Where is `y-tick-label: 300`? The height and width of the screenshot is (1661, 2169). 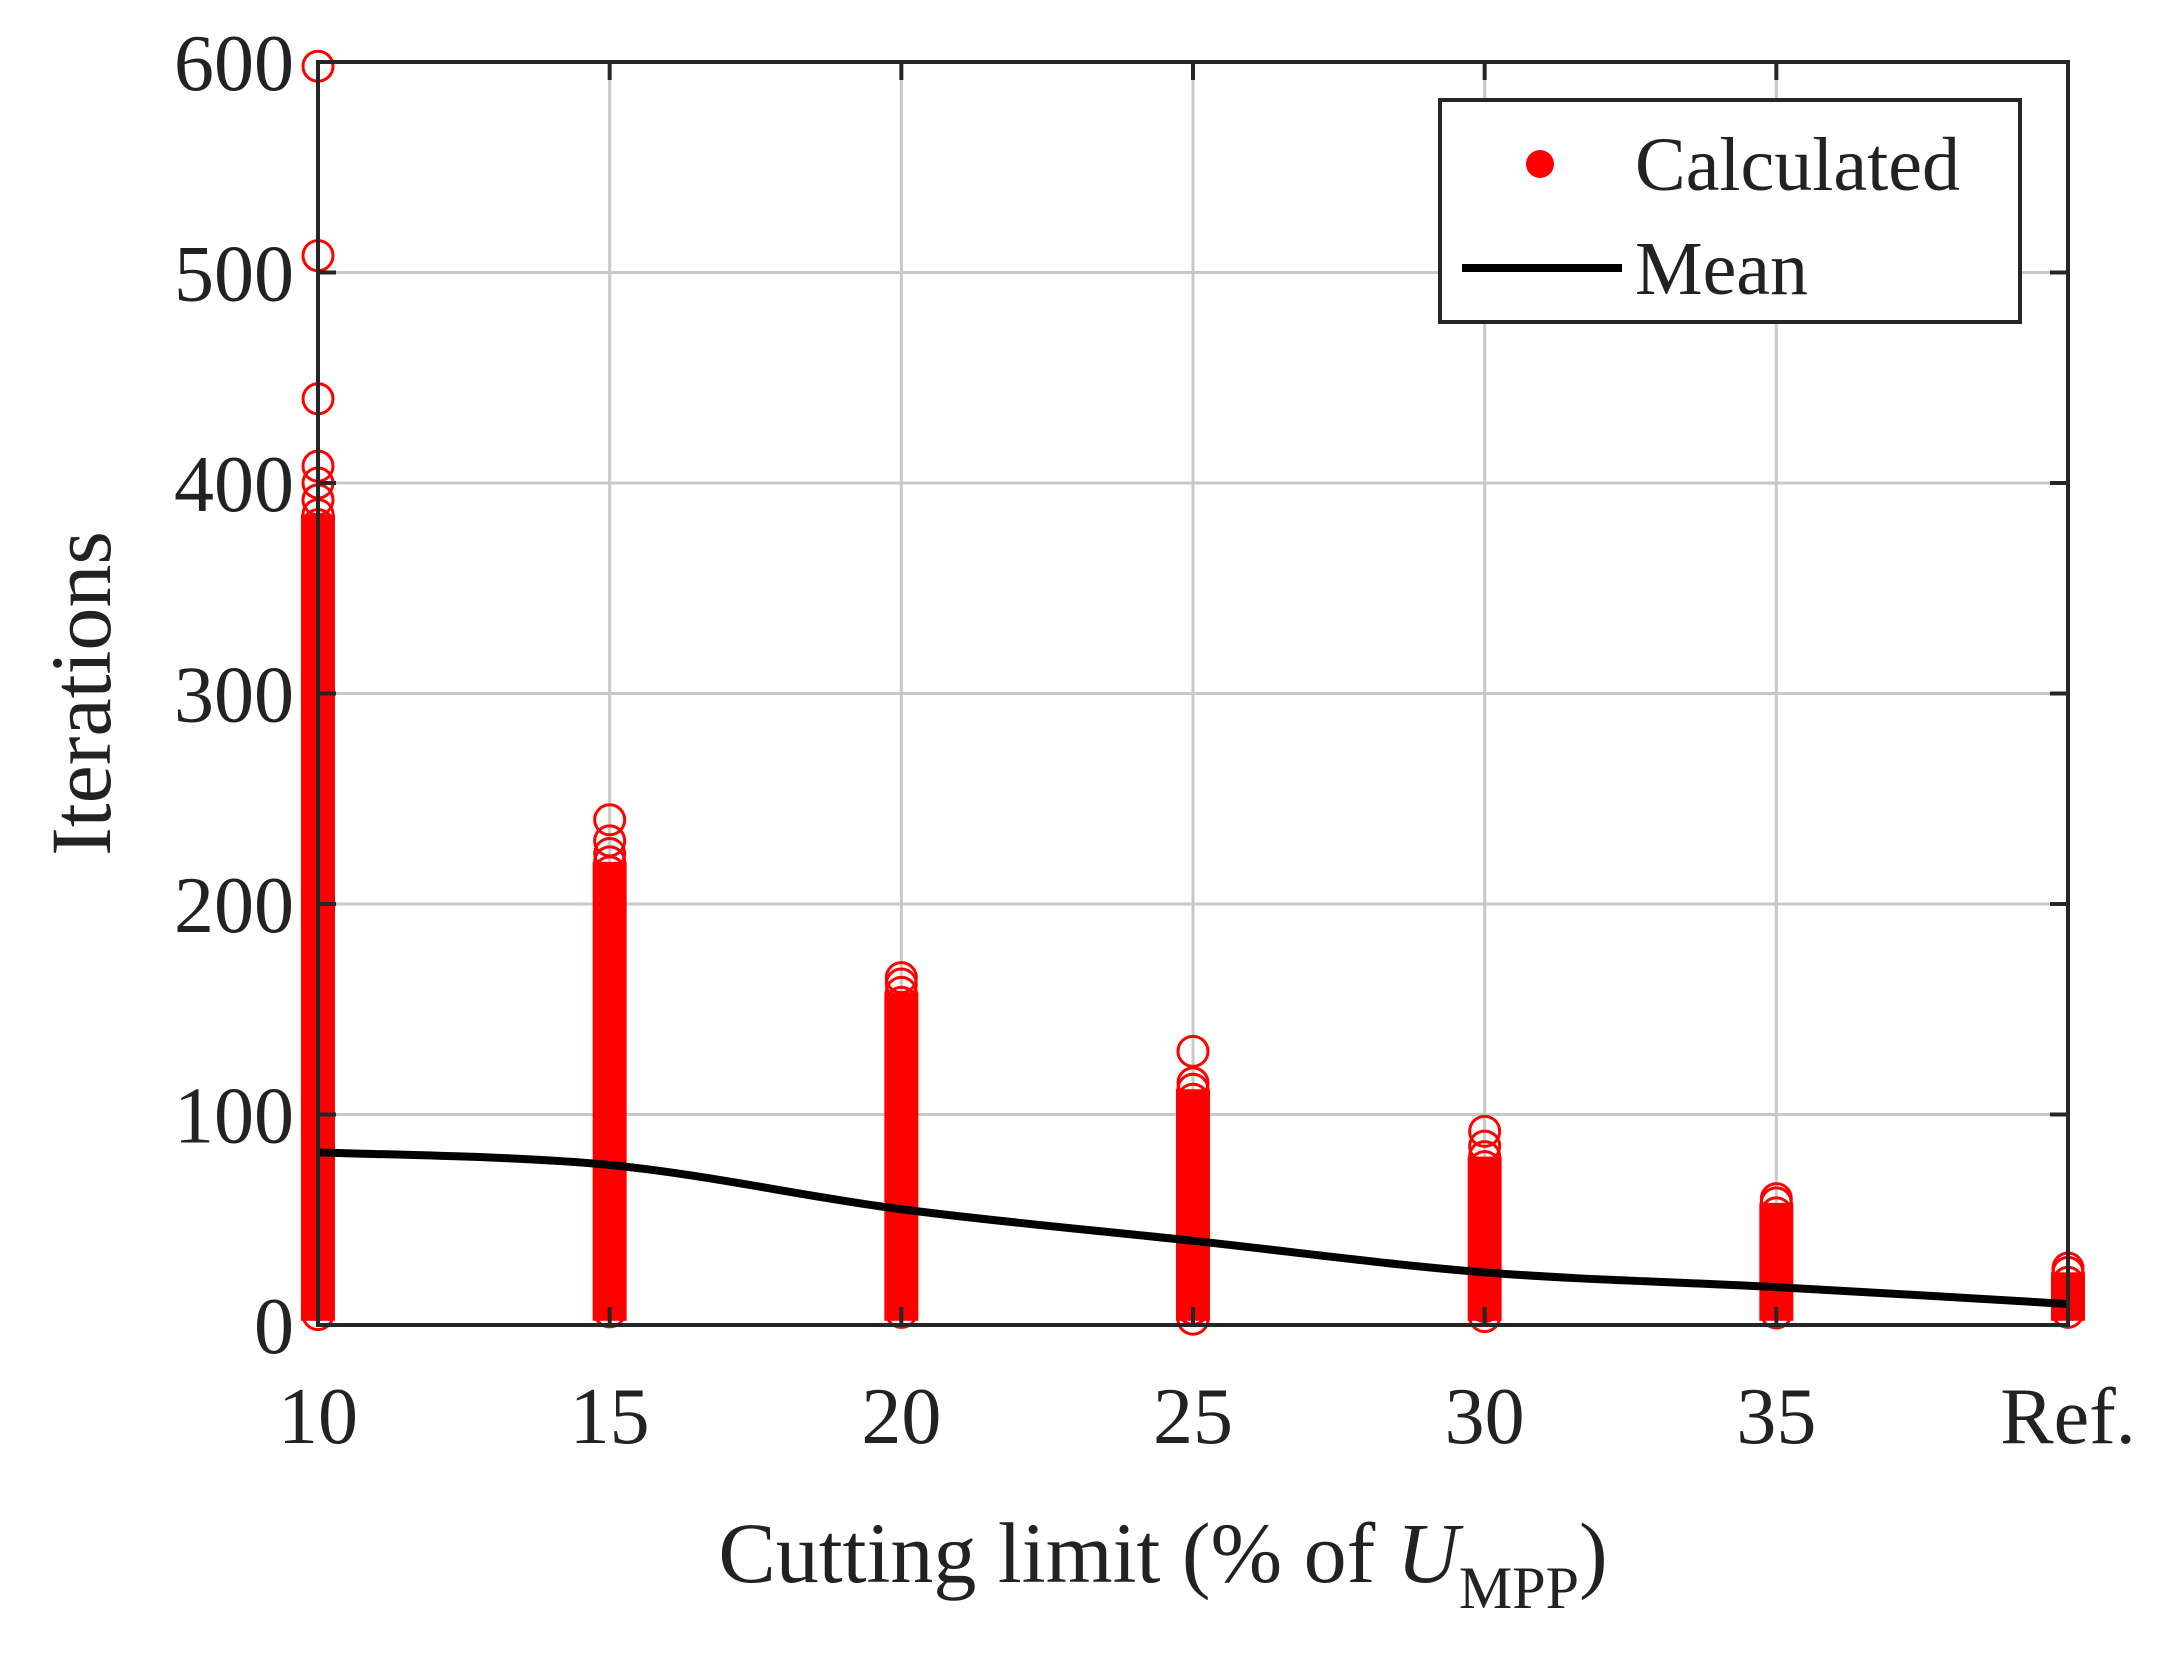 y-tick-label: 300 is located at coordinates (234, 696).